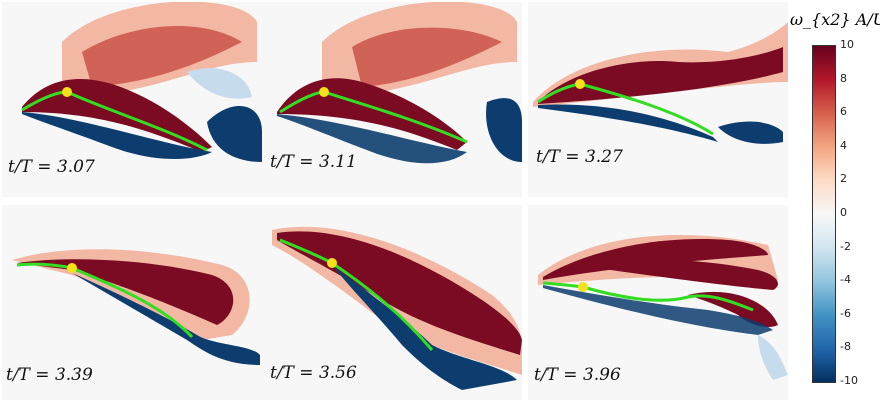  What do you see at coordinates (579, 157) in the screenshot?
I see `time-label: t/T = 3.27` at bounding box center [579, 157].